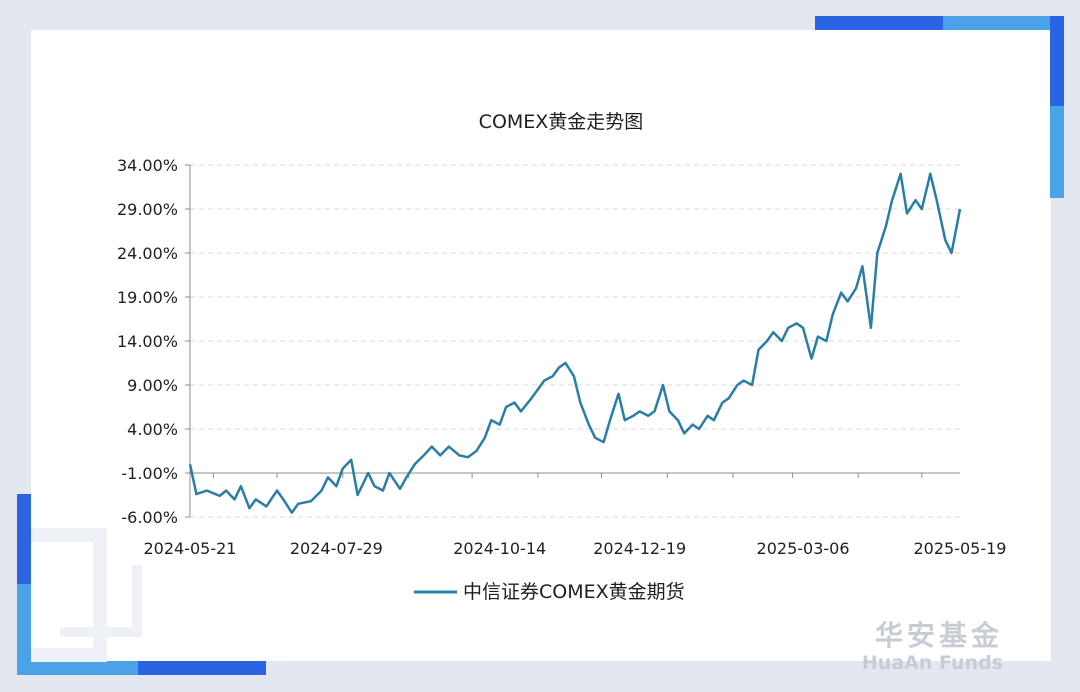 This screenshot has height=692, width=1080. I want to click on x-tick-label: 2024-07-29, so click(336, 548).